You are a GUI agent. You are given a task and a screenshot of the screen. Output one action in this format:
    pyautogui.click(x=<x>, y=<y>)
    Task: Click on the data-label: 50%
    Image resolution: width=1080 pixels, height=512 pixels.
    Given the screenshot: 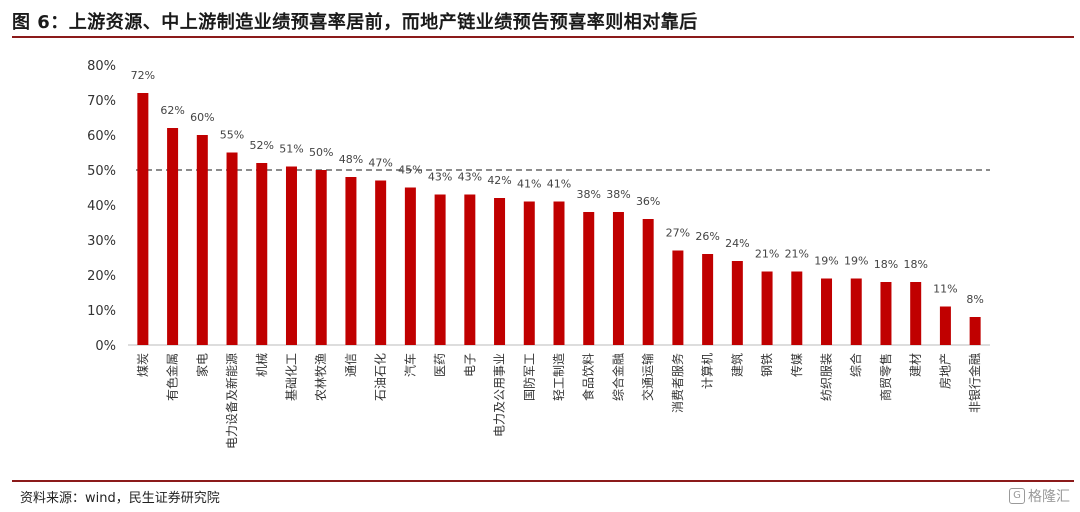 What is the action you would take?
    pyautogui.click(x=321, y=152)
    